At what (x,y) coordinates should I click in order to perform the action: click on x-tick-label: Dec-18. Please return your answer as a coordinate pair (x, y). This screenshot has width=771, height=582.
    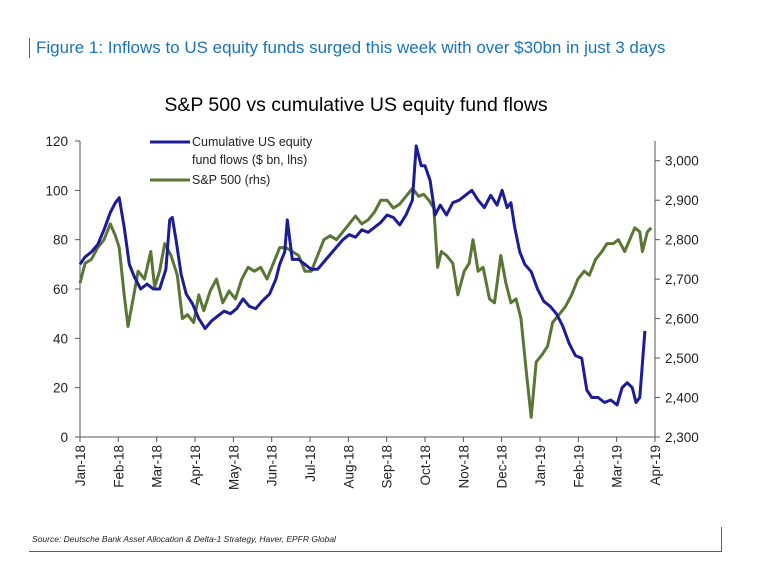
    Looking at the image, I should click on (502, 467).